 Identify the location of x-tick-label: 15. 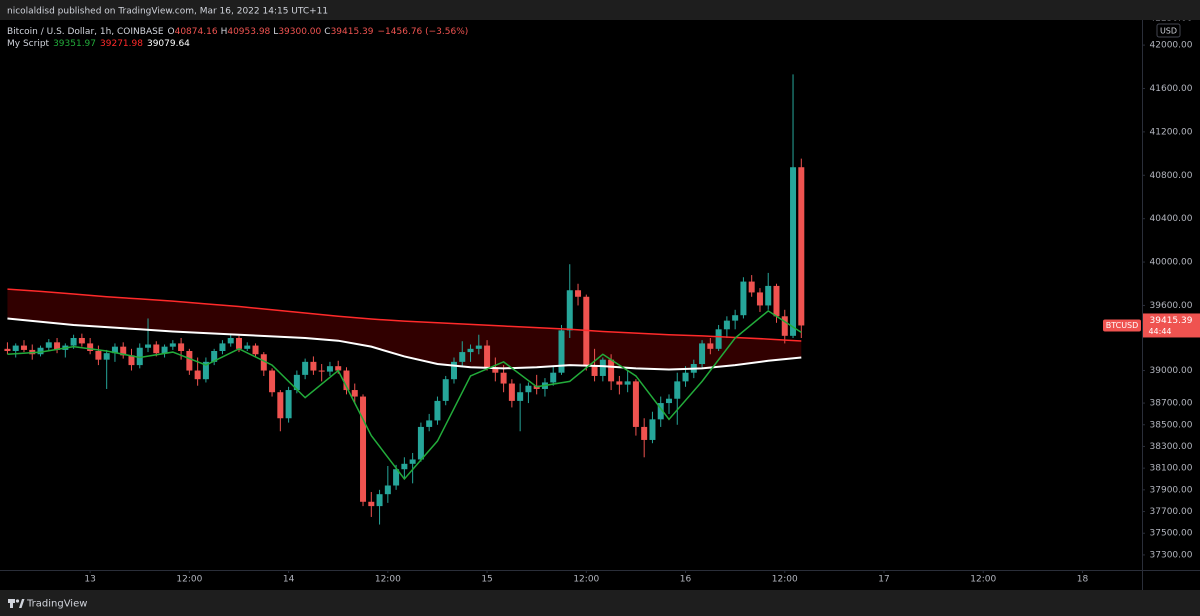
(486, 580).